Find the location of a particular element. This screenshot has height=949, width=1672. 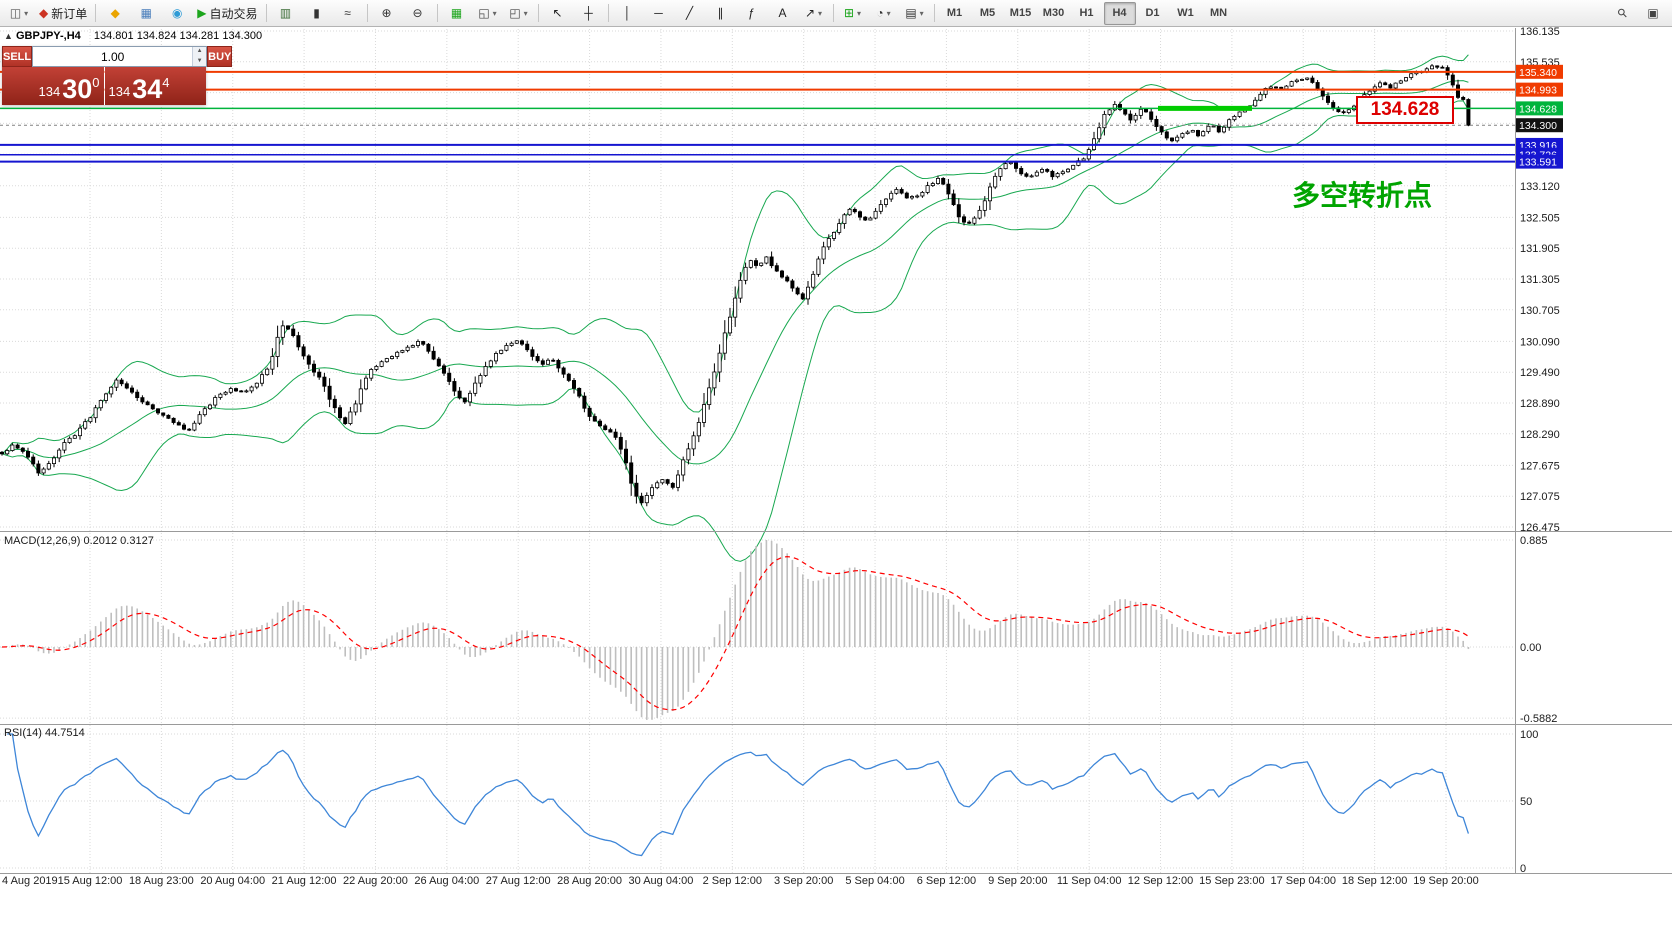

trendline-button: ╱ is located at coordinates (690, 13).